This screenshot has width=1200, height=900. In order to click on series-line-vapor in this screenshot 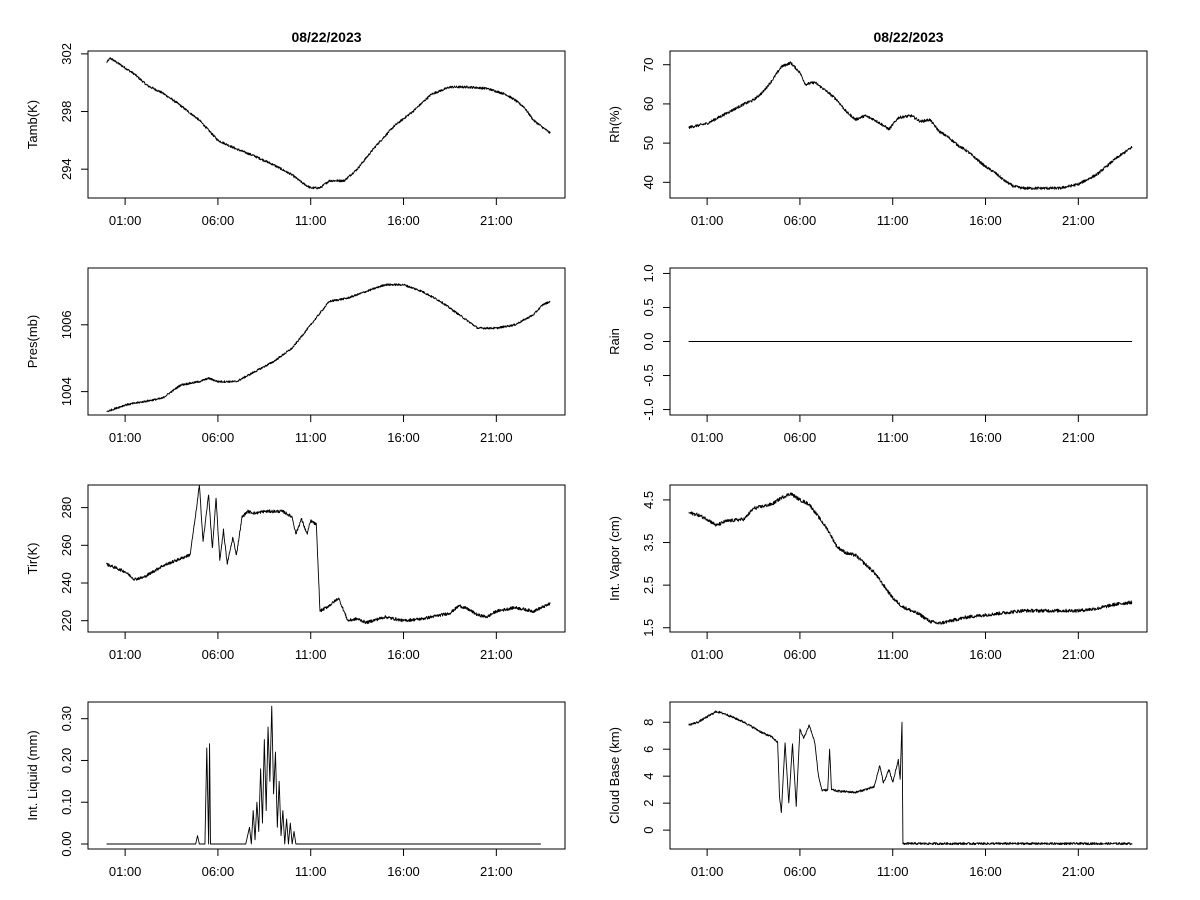, I will do `click(910, 558)`.